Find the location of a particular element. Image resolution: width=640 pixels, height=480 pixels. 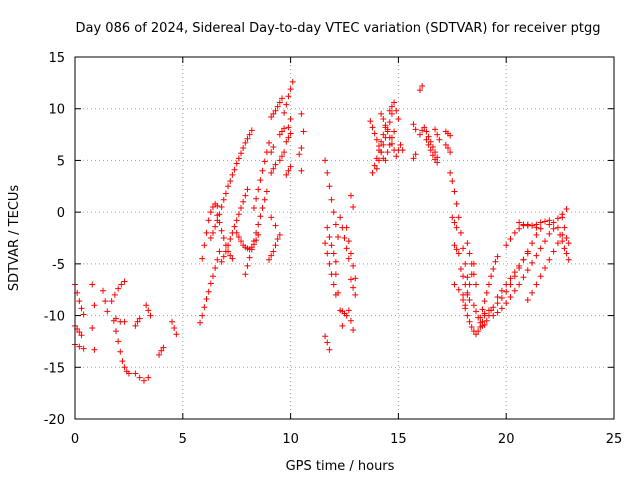

y-tick-label: 0 is located at coordinates (61, 213).